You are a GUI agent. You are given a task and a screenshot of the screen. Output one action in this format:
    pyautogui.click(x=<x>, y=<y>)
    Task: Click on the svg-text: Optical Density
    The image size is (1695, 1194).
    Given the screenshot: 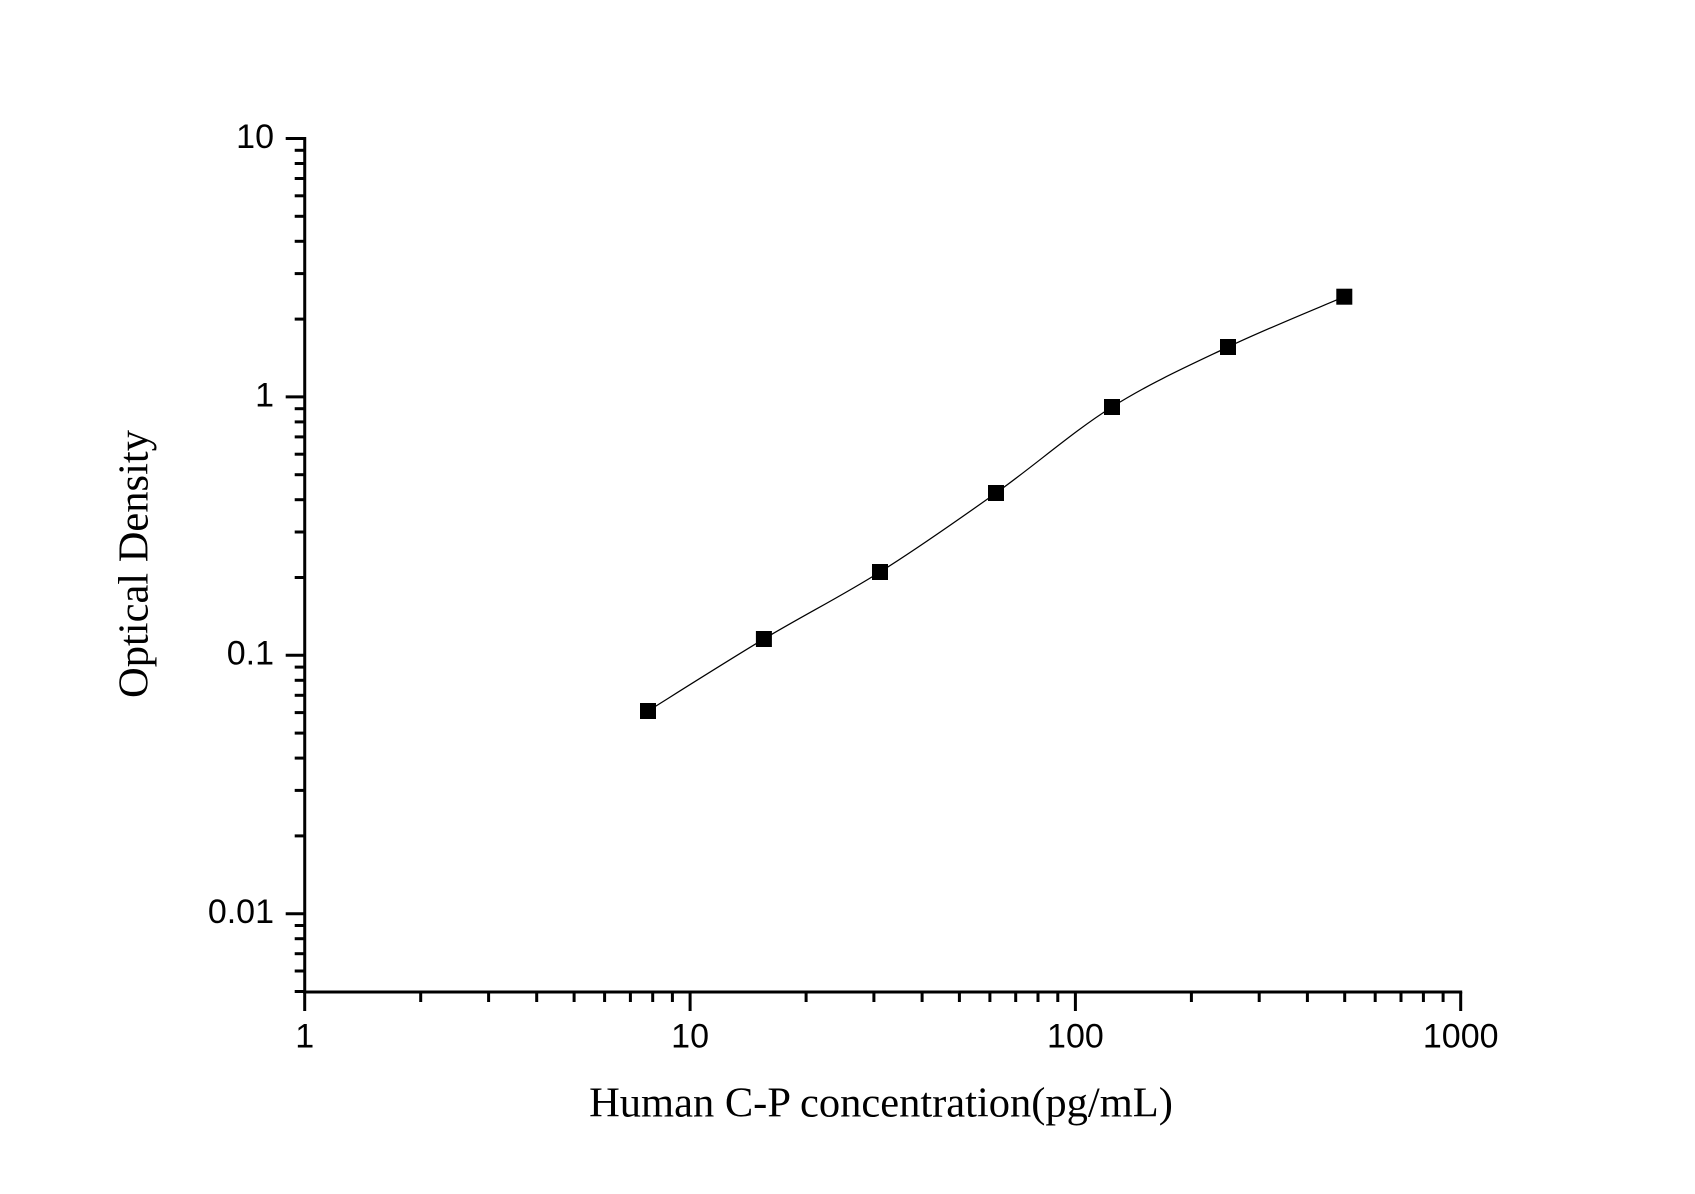 What is the action you would take?
    pyautogui.click(x=134, y=563)
    